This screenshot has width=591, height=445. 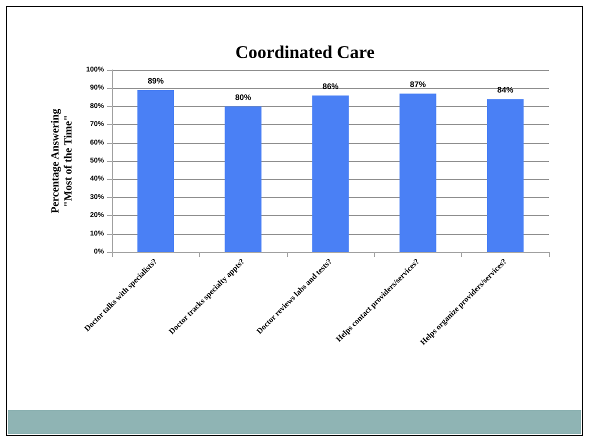 What do you see at coordinates (62, 161) in the screenshot?
I see `y-axis-title: Percentage Answering "Most of the Time"` at bounding box center [62, 161].